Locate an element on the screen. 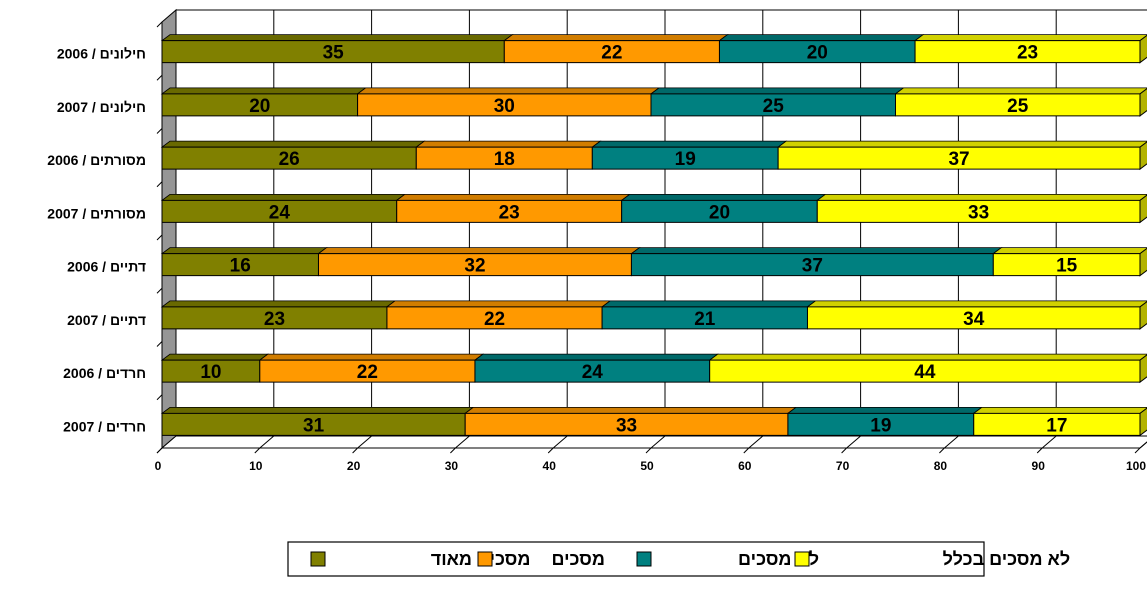  legend-label: מסכים is located at coordinates (577, 559).